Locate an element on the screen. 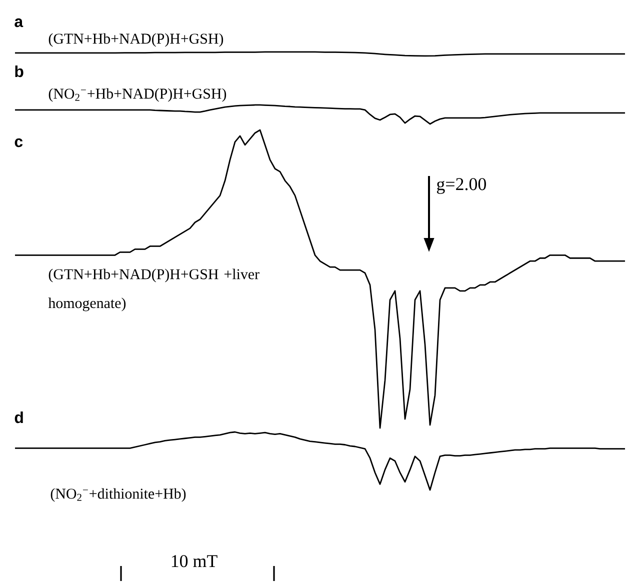 The image size is (632, 582). chart-subtitle: (NO$_{2}$$^{−}$+Hb+NAD(P)H+GSH) is located at coordinates (137, 95).